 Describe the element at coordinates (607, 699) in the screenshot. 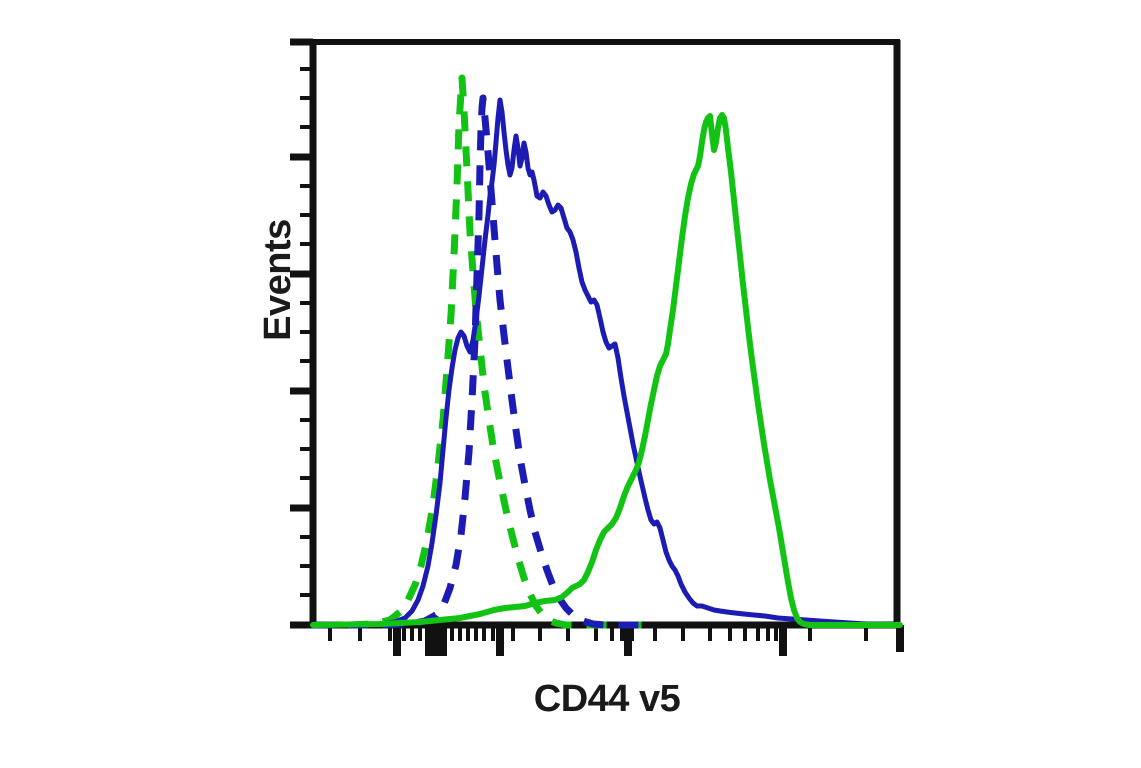

I see `x-axis-label: CD44 v5` at that location.